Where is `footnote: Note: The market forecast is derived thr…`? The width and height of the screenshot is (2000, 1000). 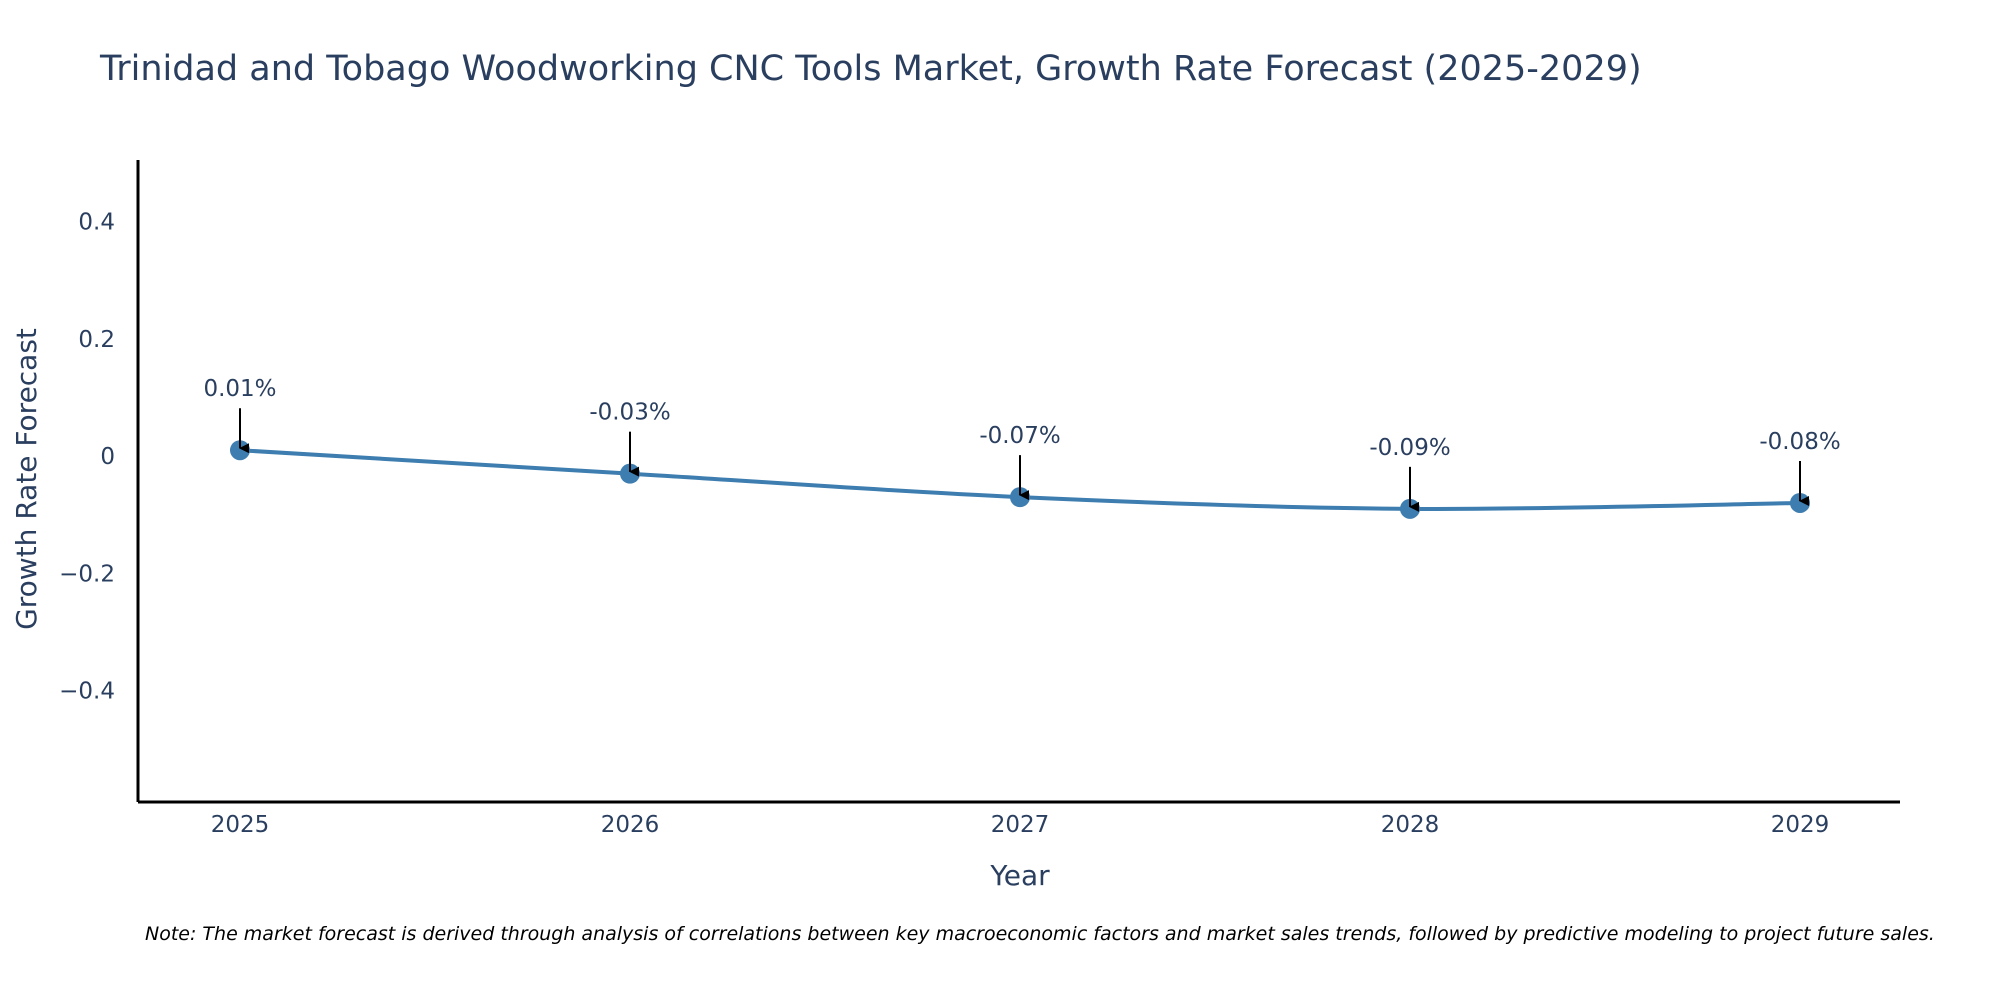
footnote: Note: The market forecast is derived thr… is located at coordinates (1040, 934).